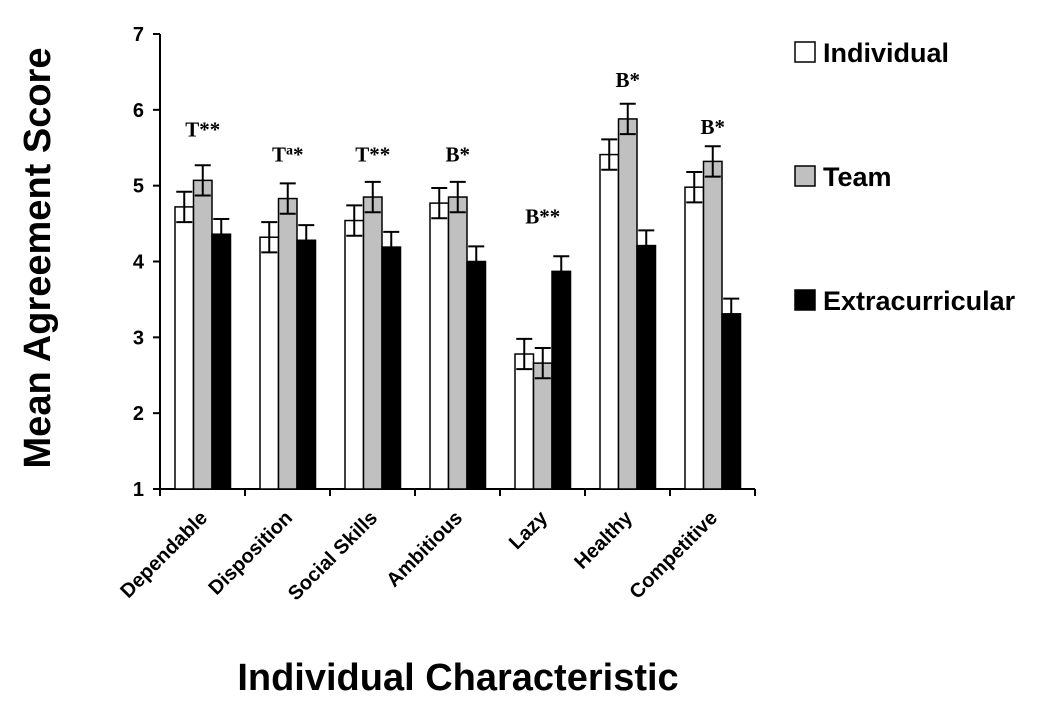  I want to click on legend: Individual Team Extracurricular, so click(905, 177).